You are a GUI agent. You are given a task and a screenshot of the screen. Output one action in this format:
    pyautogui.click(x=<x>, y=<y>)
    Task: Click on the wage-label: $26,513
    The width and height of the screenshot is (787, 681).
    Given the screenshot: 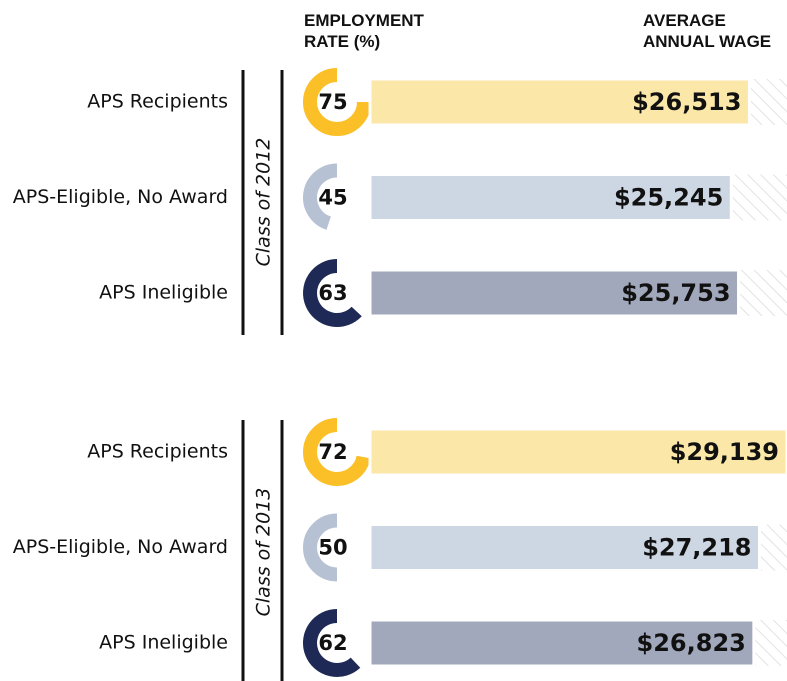 What is the action you would take?
    pyautogui.click(x=686, y=102)
    